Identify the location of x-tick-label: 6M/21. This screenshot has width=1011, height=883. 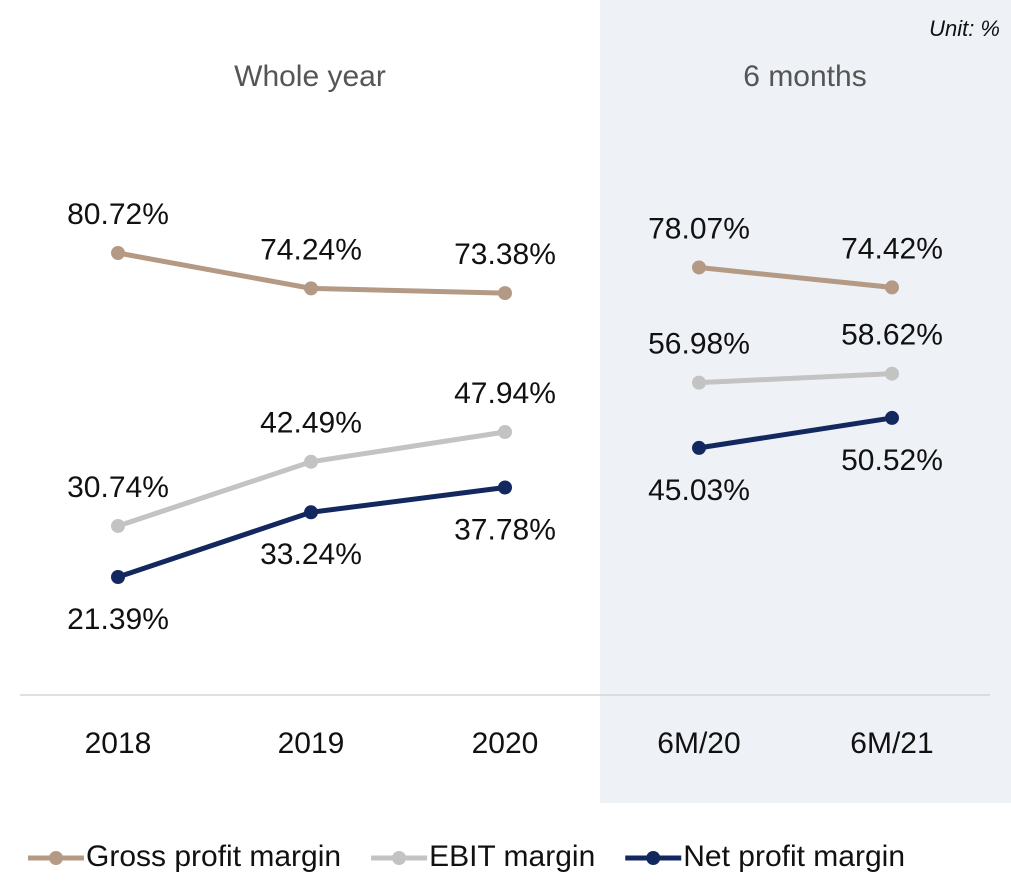
(891, 743).